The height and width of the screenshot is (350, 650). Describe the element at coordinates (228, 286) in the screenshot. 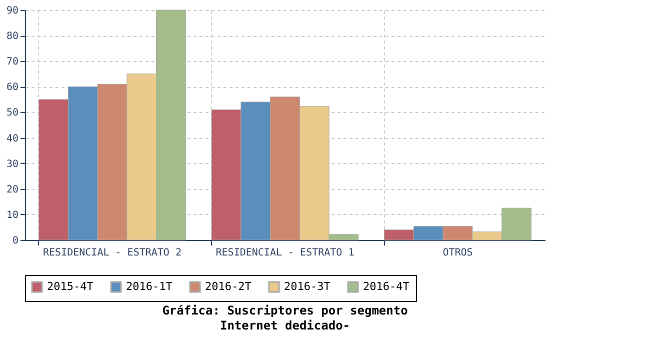

I see `legend-label: 2016-2T` at that location.